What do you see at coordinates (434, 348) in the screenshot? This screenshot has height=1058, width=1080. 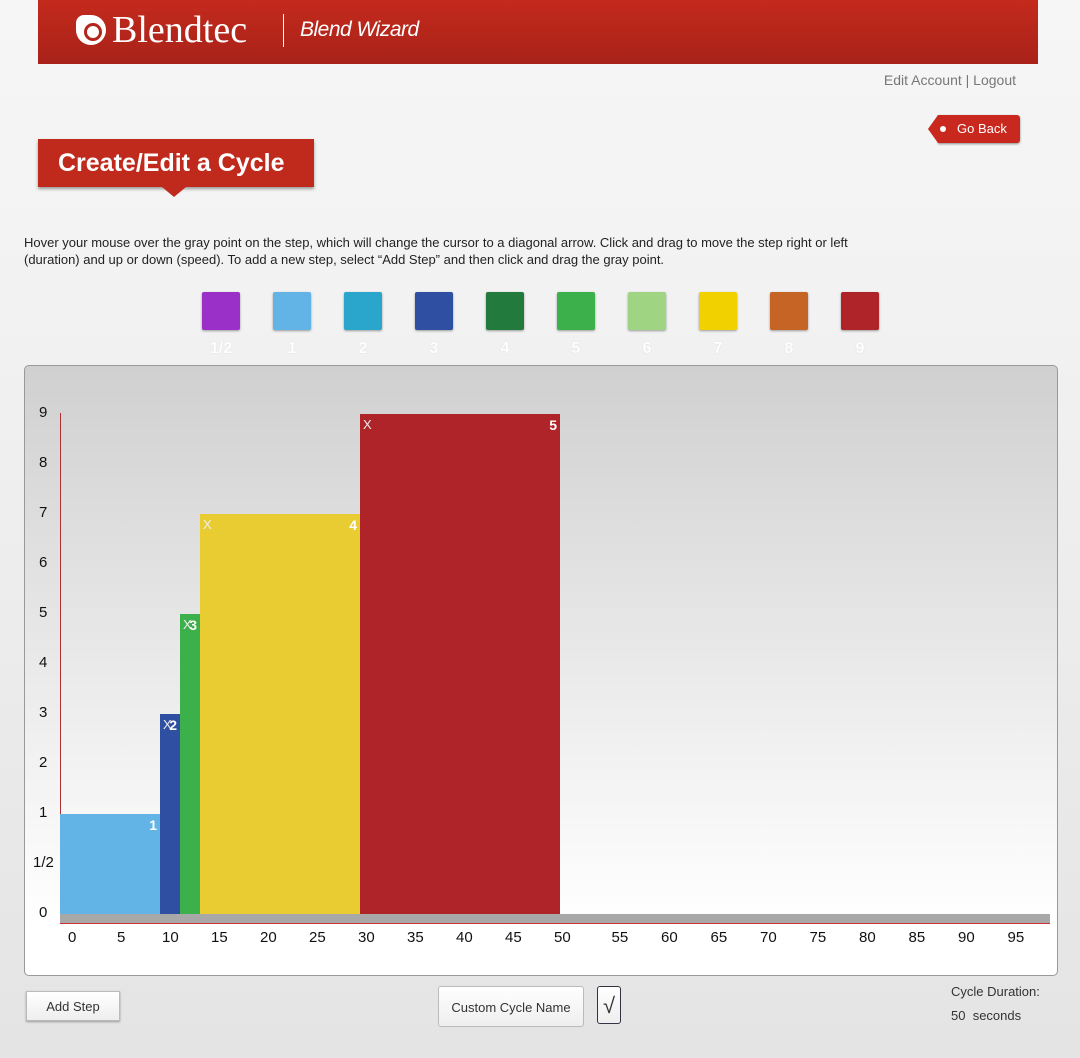 I see `speed-swatch-label: 3` at bounding box center [434, 348].